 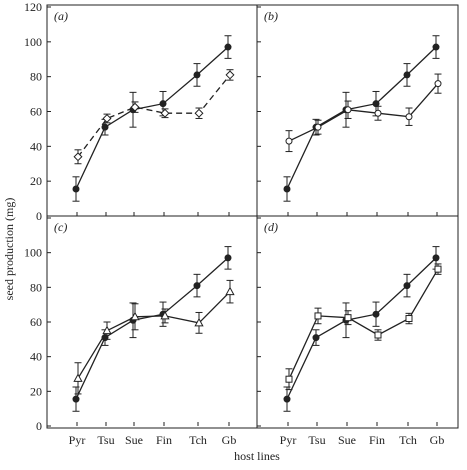 I want to click on panel-label: (b), so click(x=271, y=16).